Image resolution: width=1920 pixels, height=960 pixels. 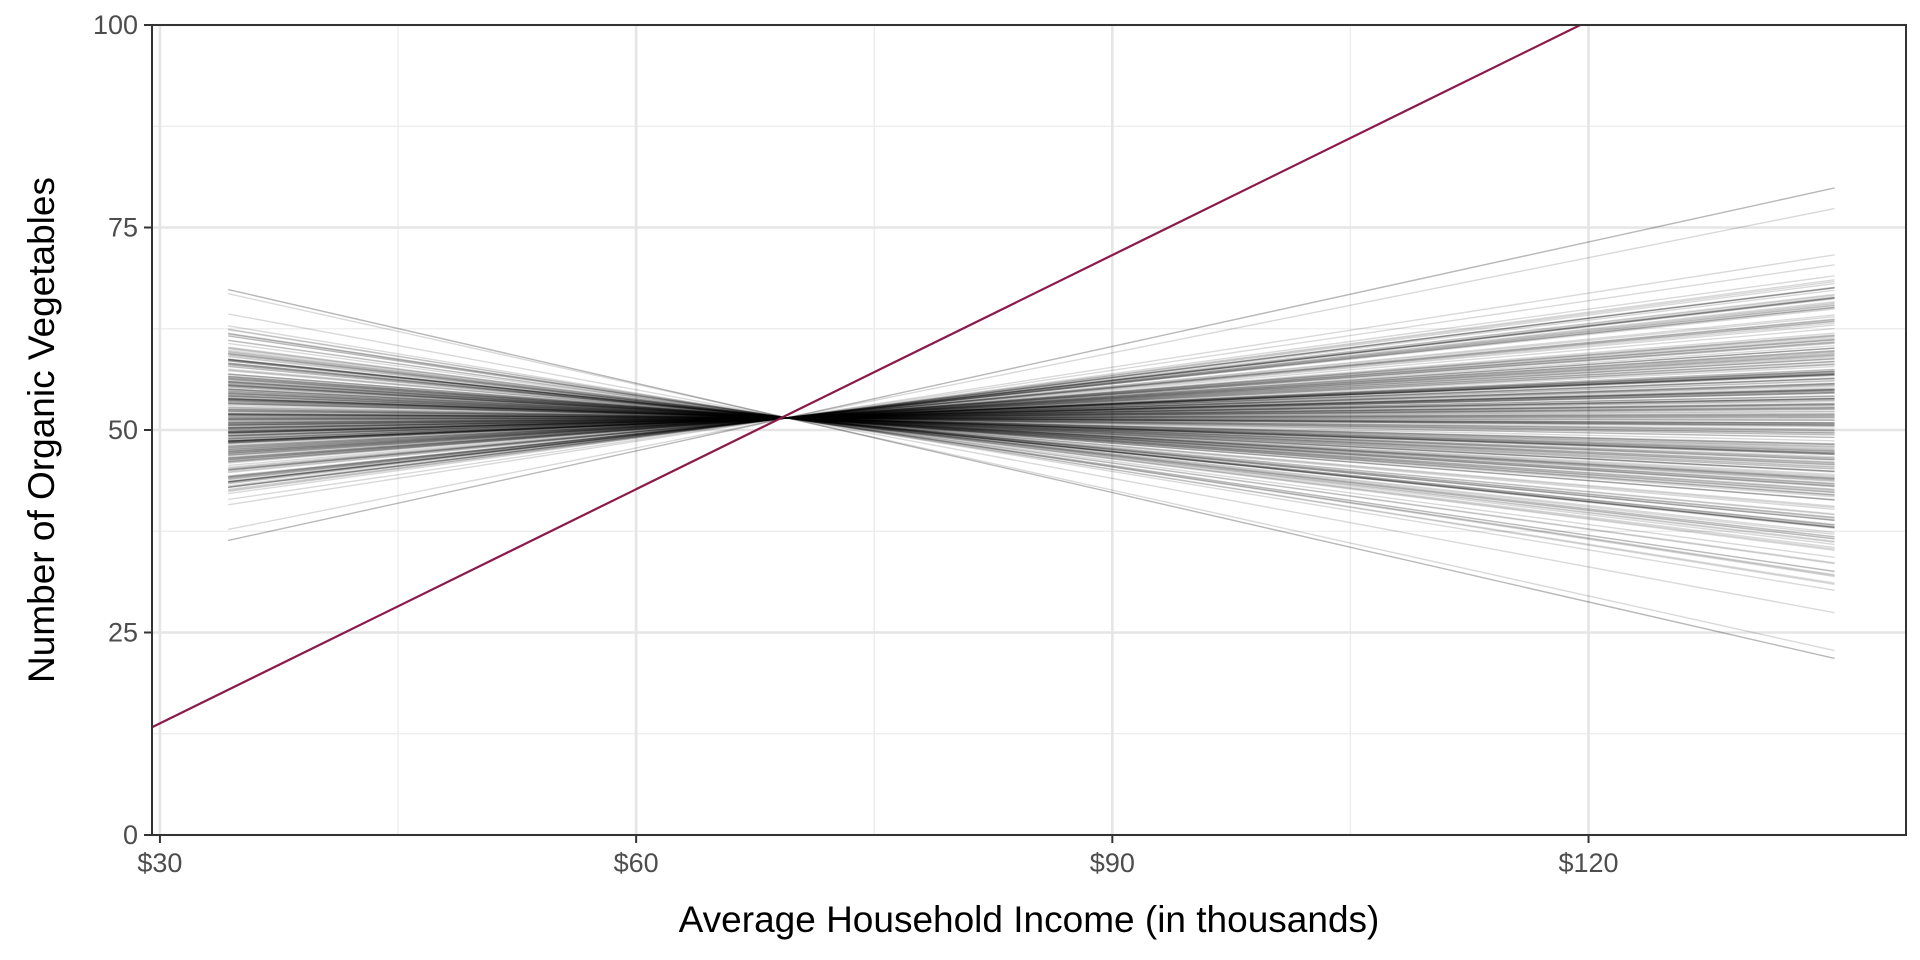 I want to click on x-tick-label: $120, so click(x=1588, y=863).